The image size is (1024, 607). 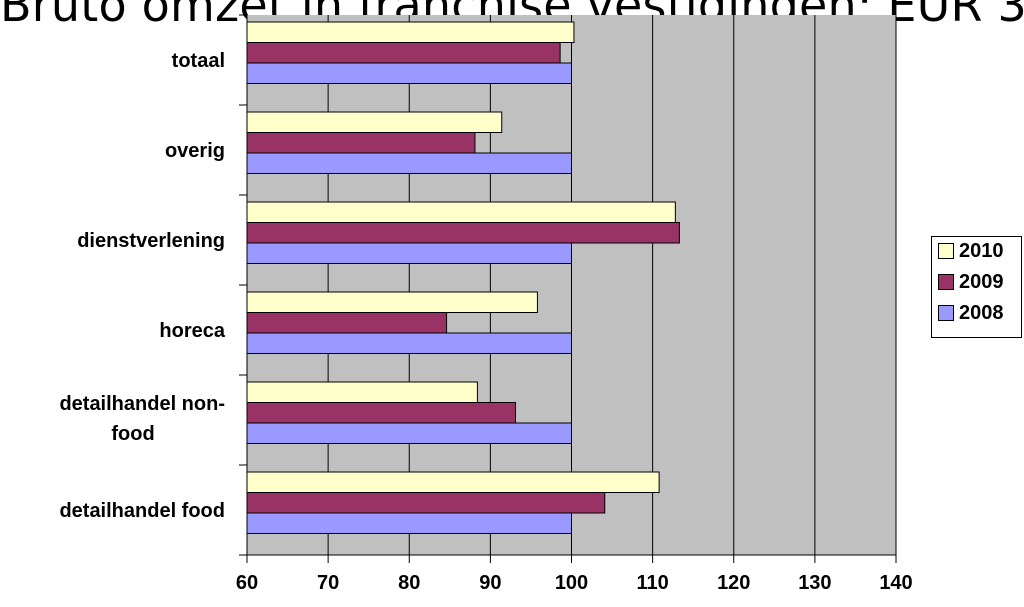 I want to click on legend: 2010 2009 2008, so click(x=976, y=287).